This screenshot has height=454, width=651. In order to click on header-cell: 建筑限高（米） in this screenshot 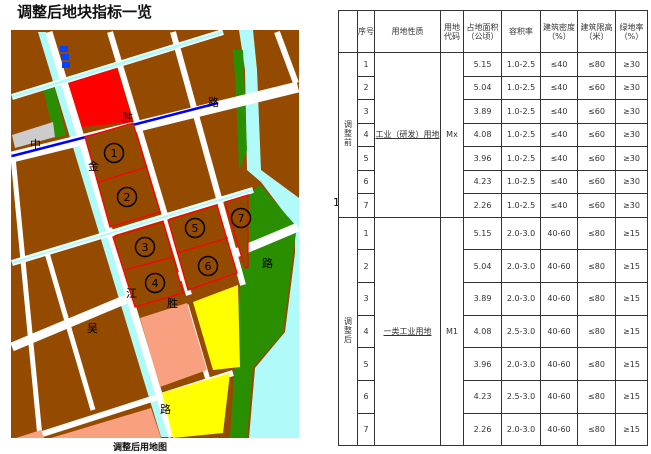, I will do `click(596, 31)`.